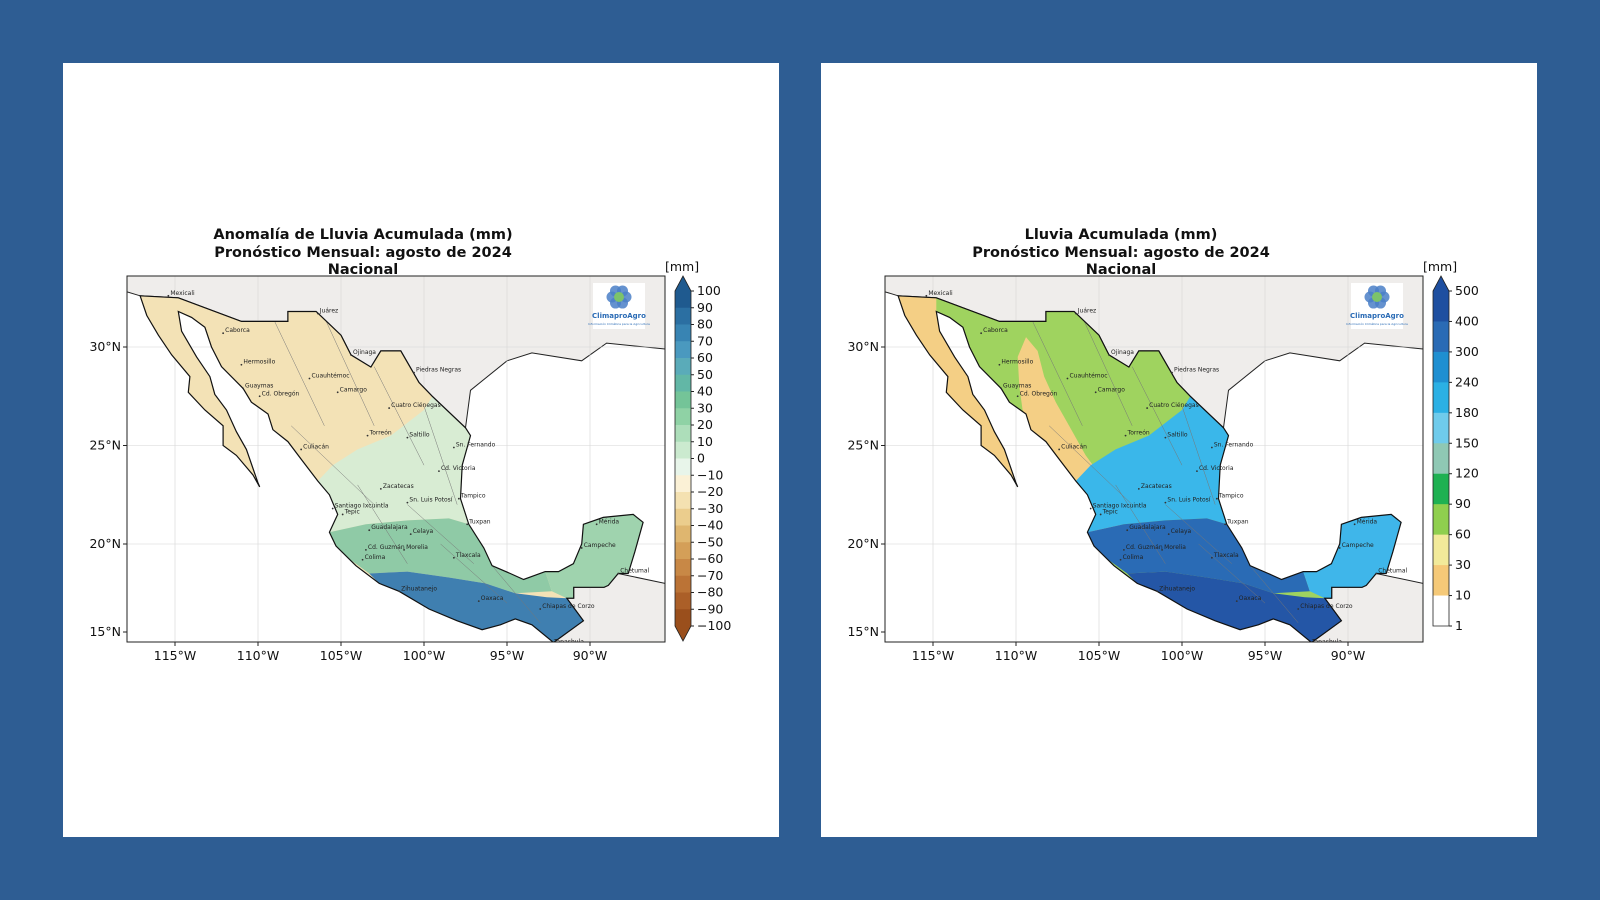 The width and height of the screenshot is (1600, 900). What do you see at coordinates (1086, 311) in the screenshot?
I see `city-label: Juárez` at bounding box center [1086, 311].